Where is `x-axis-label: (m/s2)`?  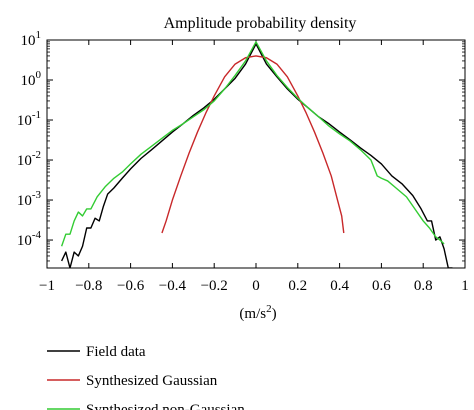
x-axis-label: (m/s2) is located at coordinates (257, 312).